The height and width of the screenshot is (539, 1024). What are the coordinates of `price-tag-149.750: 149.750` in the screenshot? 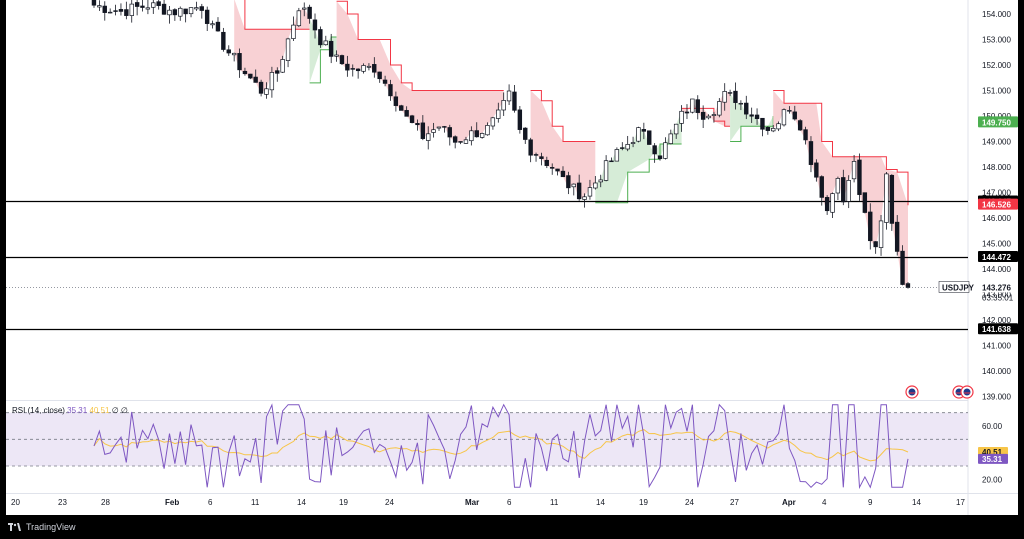 It's located at (998, 122).